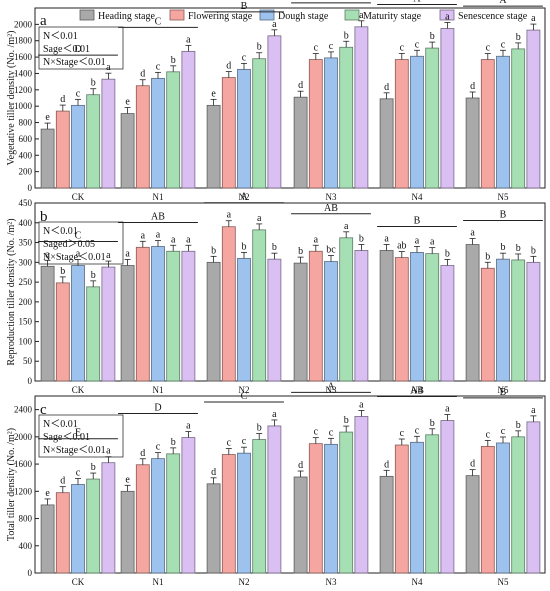 Image resolution: width=550 pixels, height=591 pixels. What do you see at coordinates (30, 381) in the screenshot?
I see `y-tick-label: 0` at bounding box center [30, 381].